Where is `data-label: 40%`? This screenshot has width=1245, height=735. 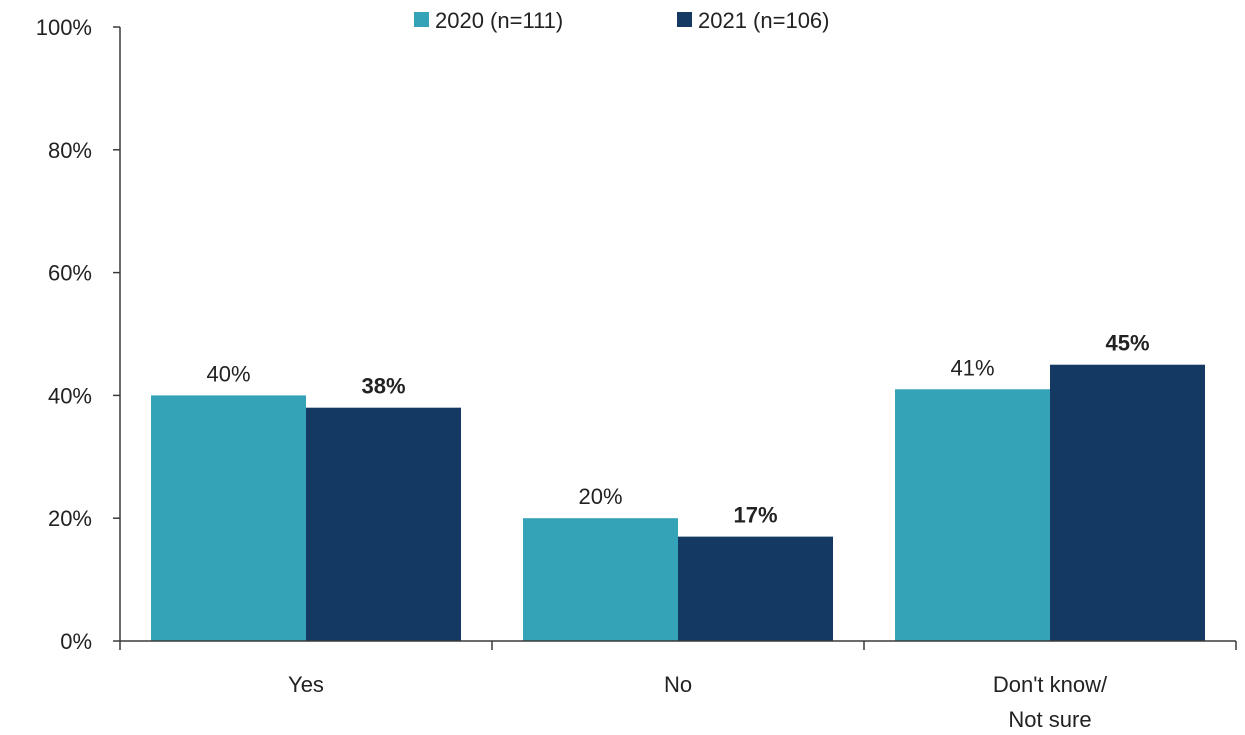 data-label: 40% is located at coordinates (228, 373).